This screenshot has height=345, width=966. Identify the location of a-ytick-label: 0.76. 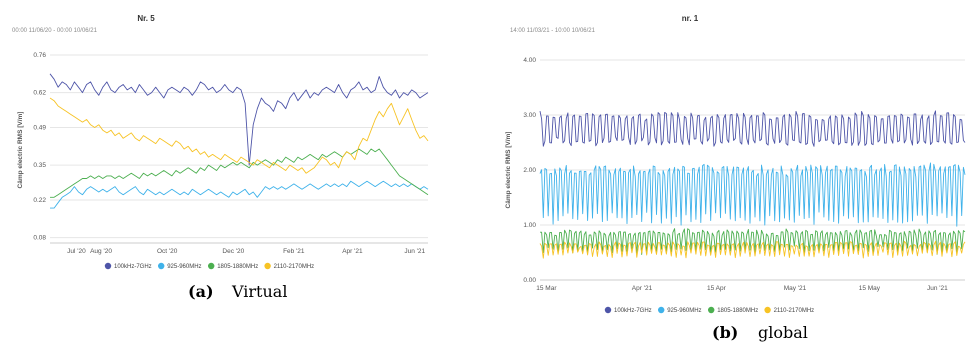
(39, 55).